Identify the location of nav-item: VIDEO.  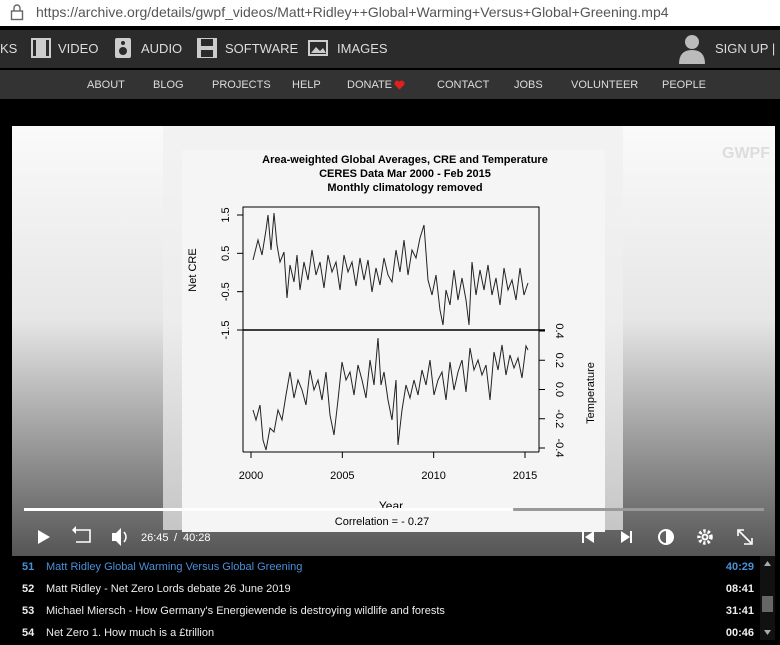
(78, 48).